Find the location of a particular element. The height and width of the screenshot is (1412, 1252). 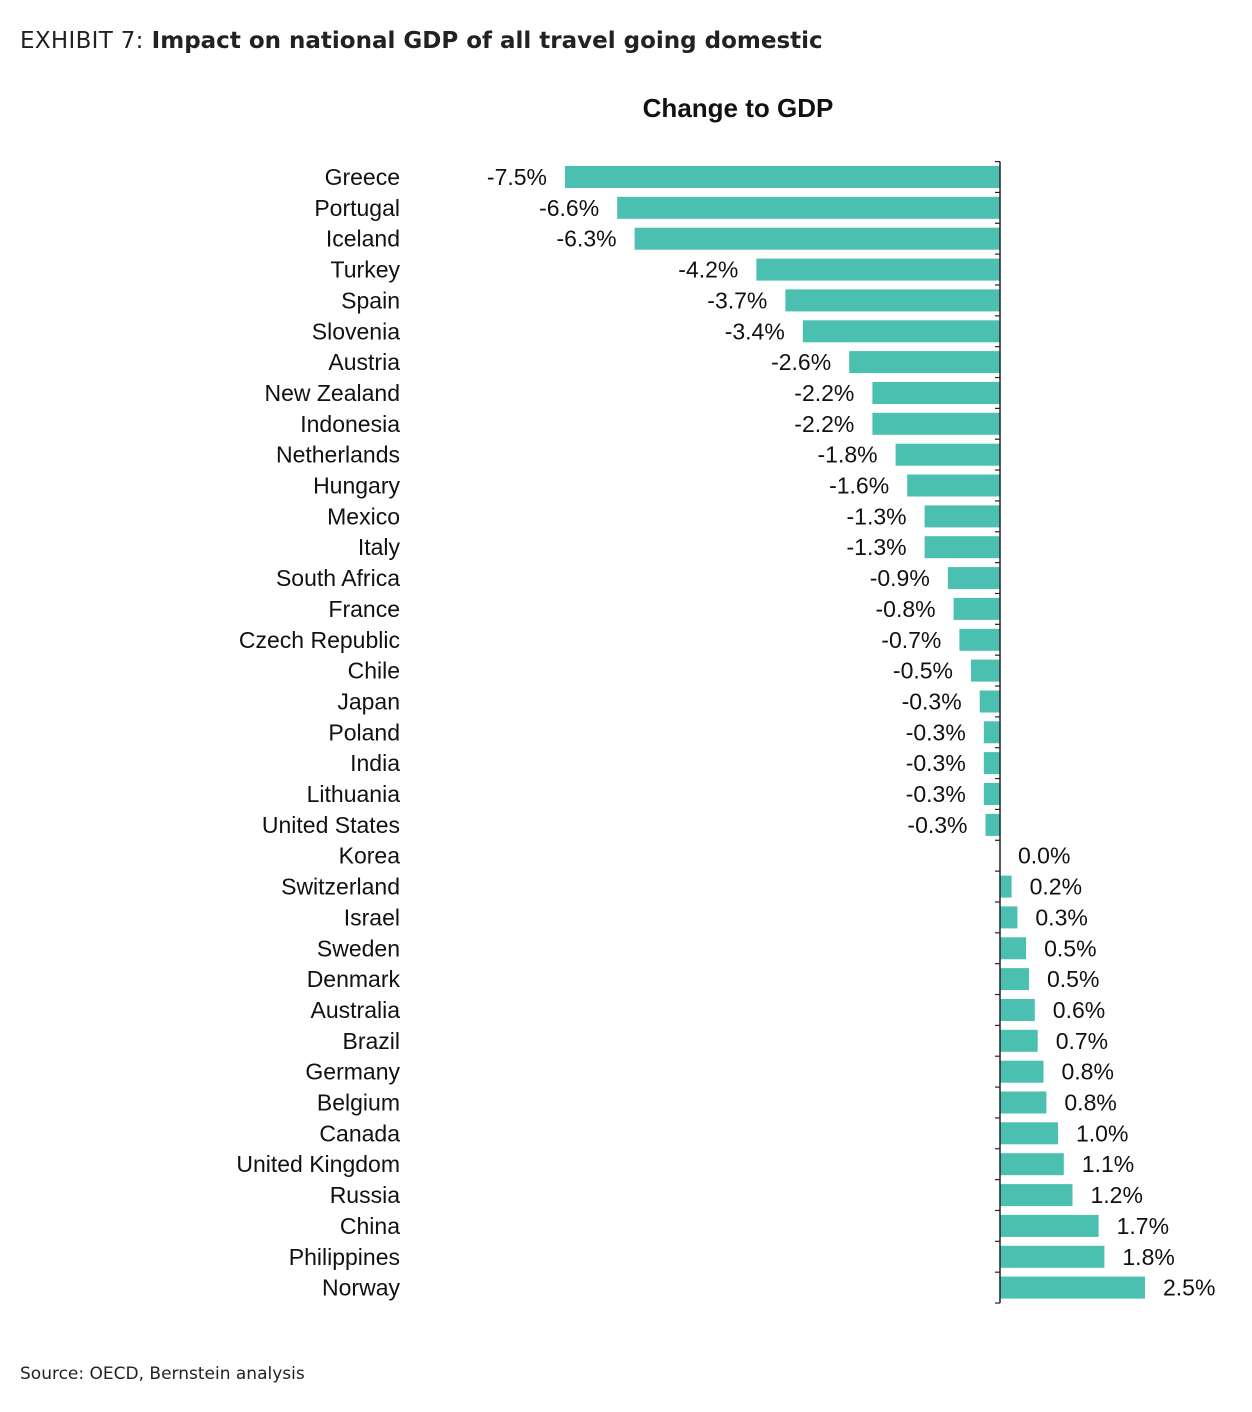

category-label: Belgium is located at coordinates (358, 1103).